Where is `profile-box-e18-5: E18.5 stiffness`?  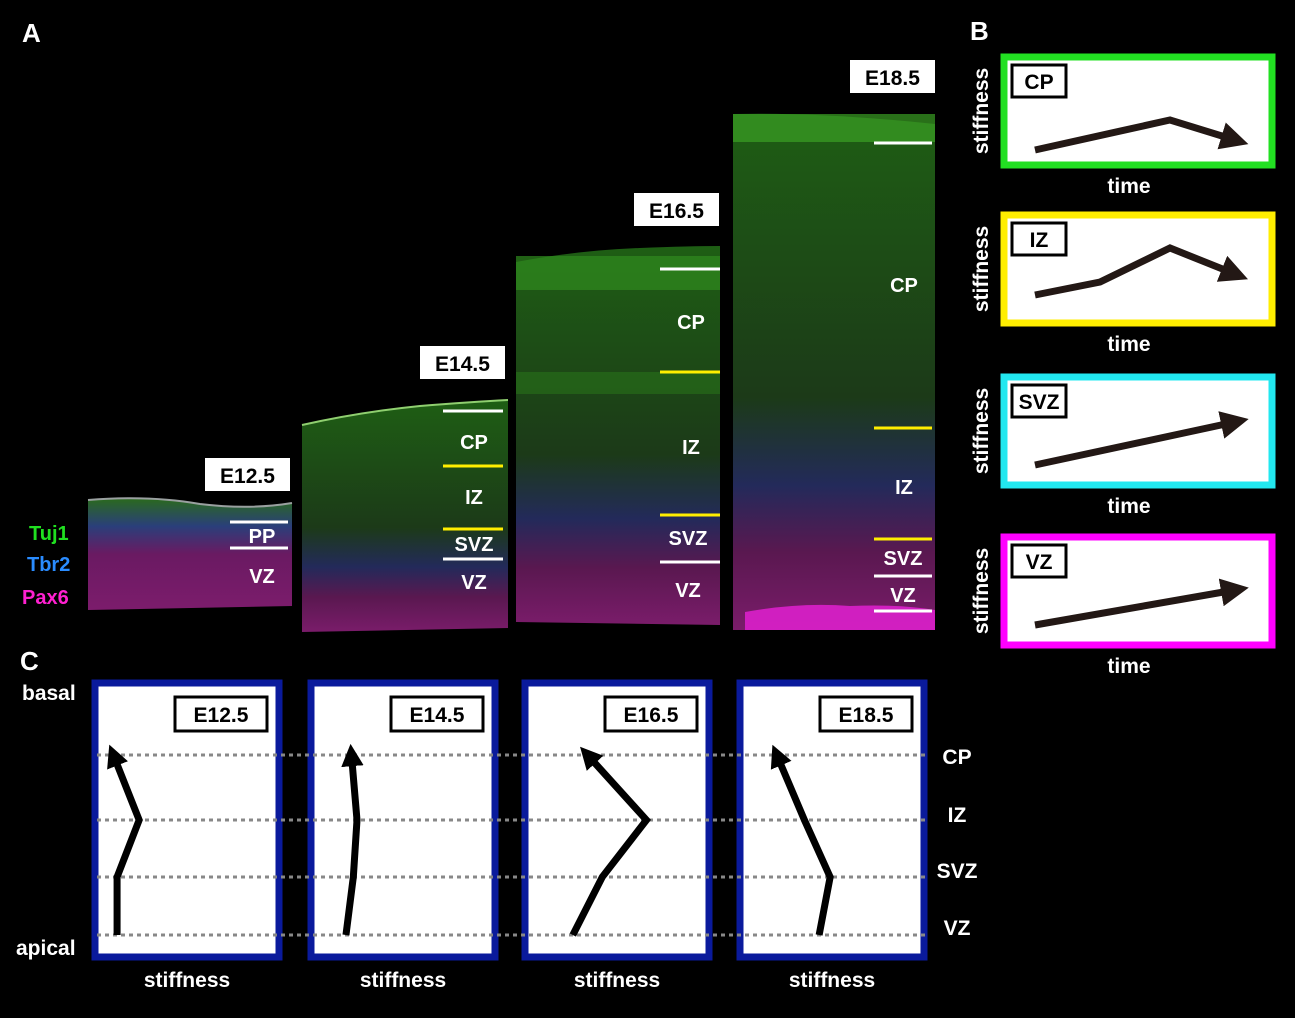 profile-box-e18-5: E18.5 stiffness is located at coordinates (832, 835).